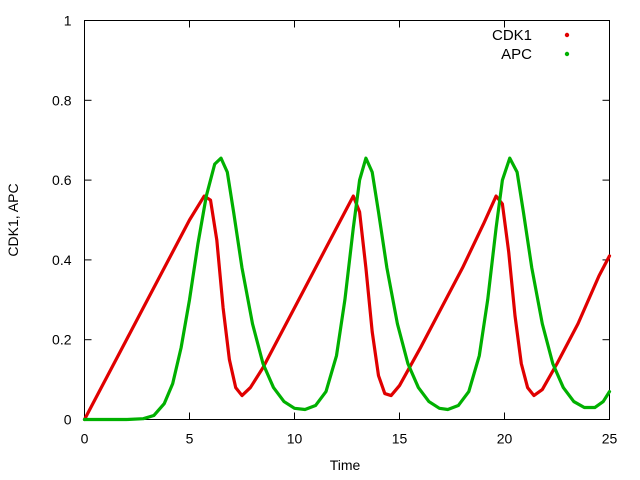  Describe the element at coordinates (512, 35) in the screenshot. I see `legend-label-cdk1: CDK1` at that location.